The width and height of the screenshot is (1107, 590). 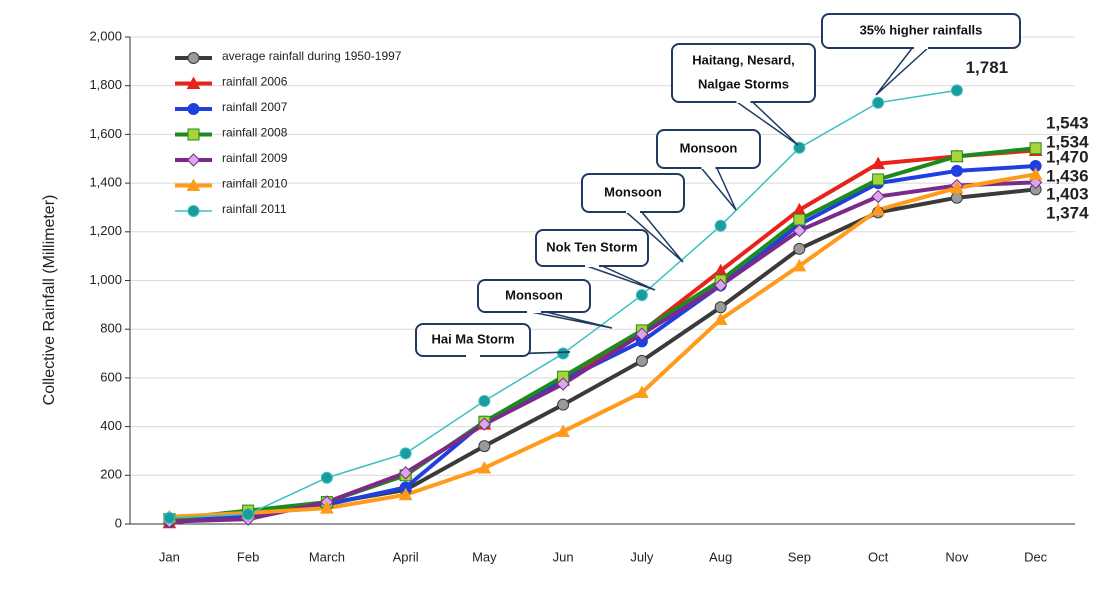 I want to click on x-tick-label: March, so click(x=327, y=556).